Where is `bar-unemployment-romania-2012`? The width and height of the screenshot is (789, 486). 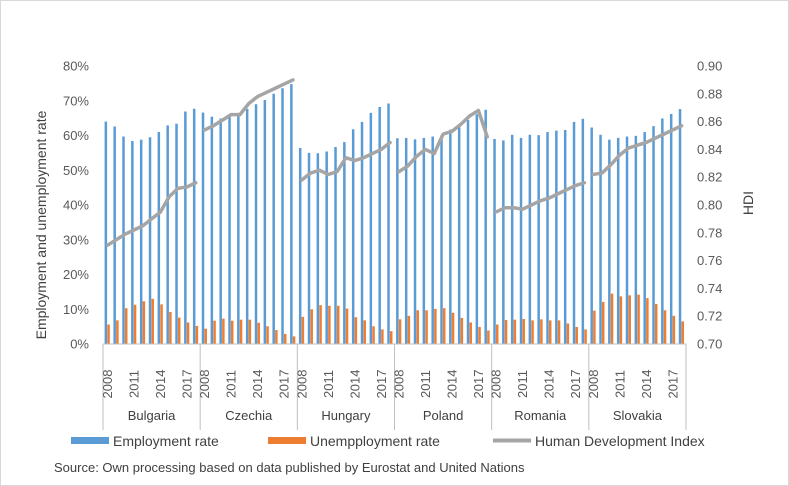 bar-unemployment-romania-2012 is located at coordinates (532, 332).